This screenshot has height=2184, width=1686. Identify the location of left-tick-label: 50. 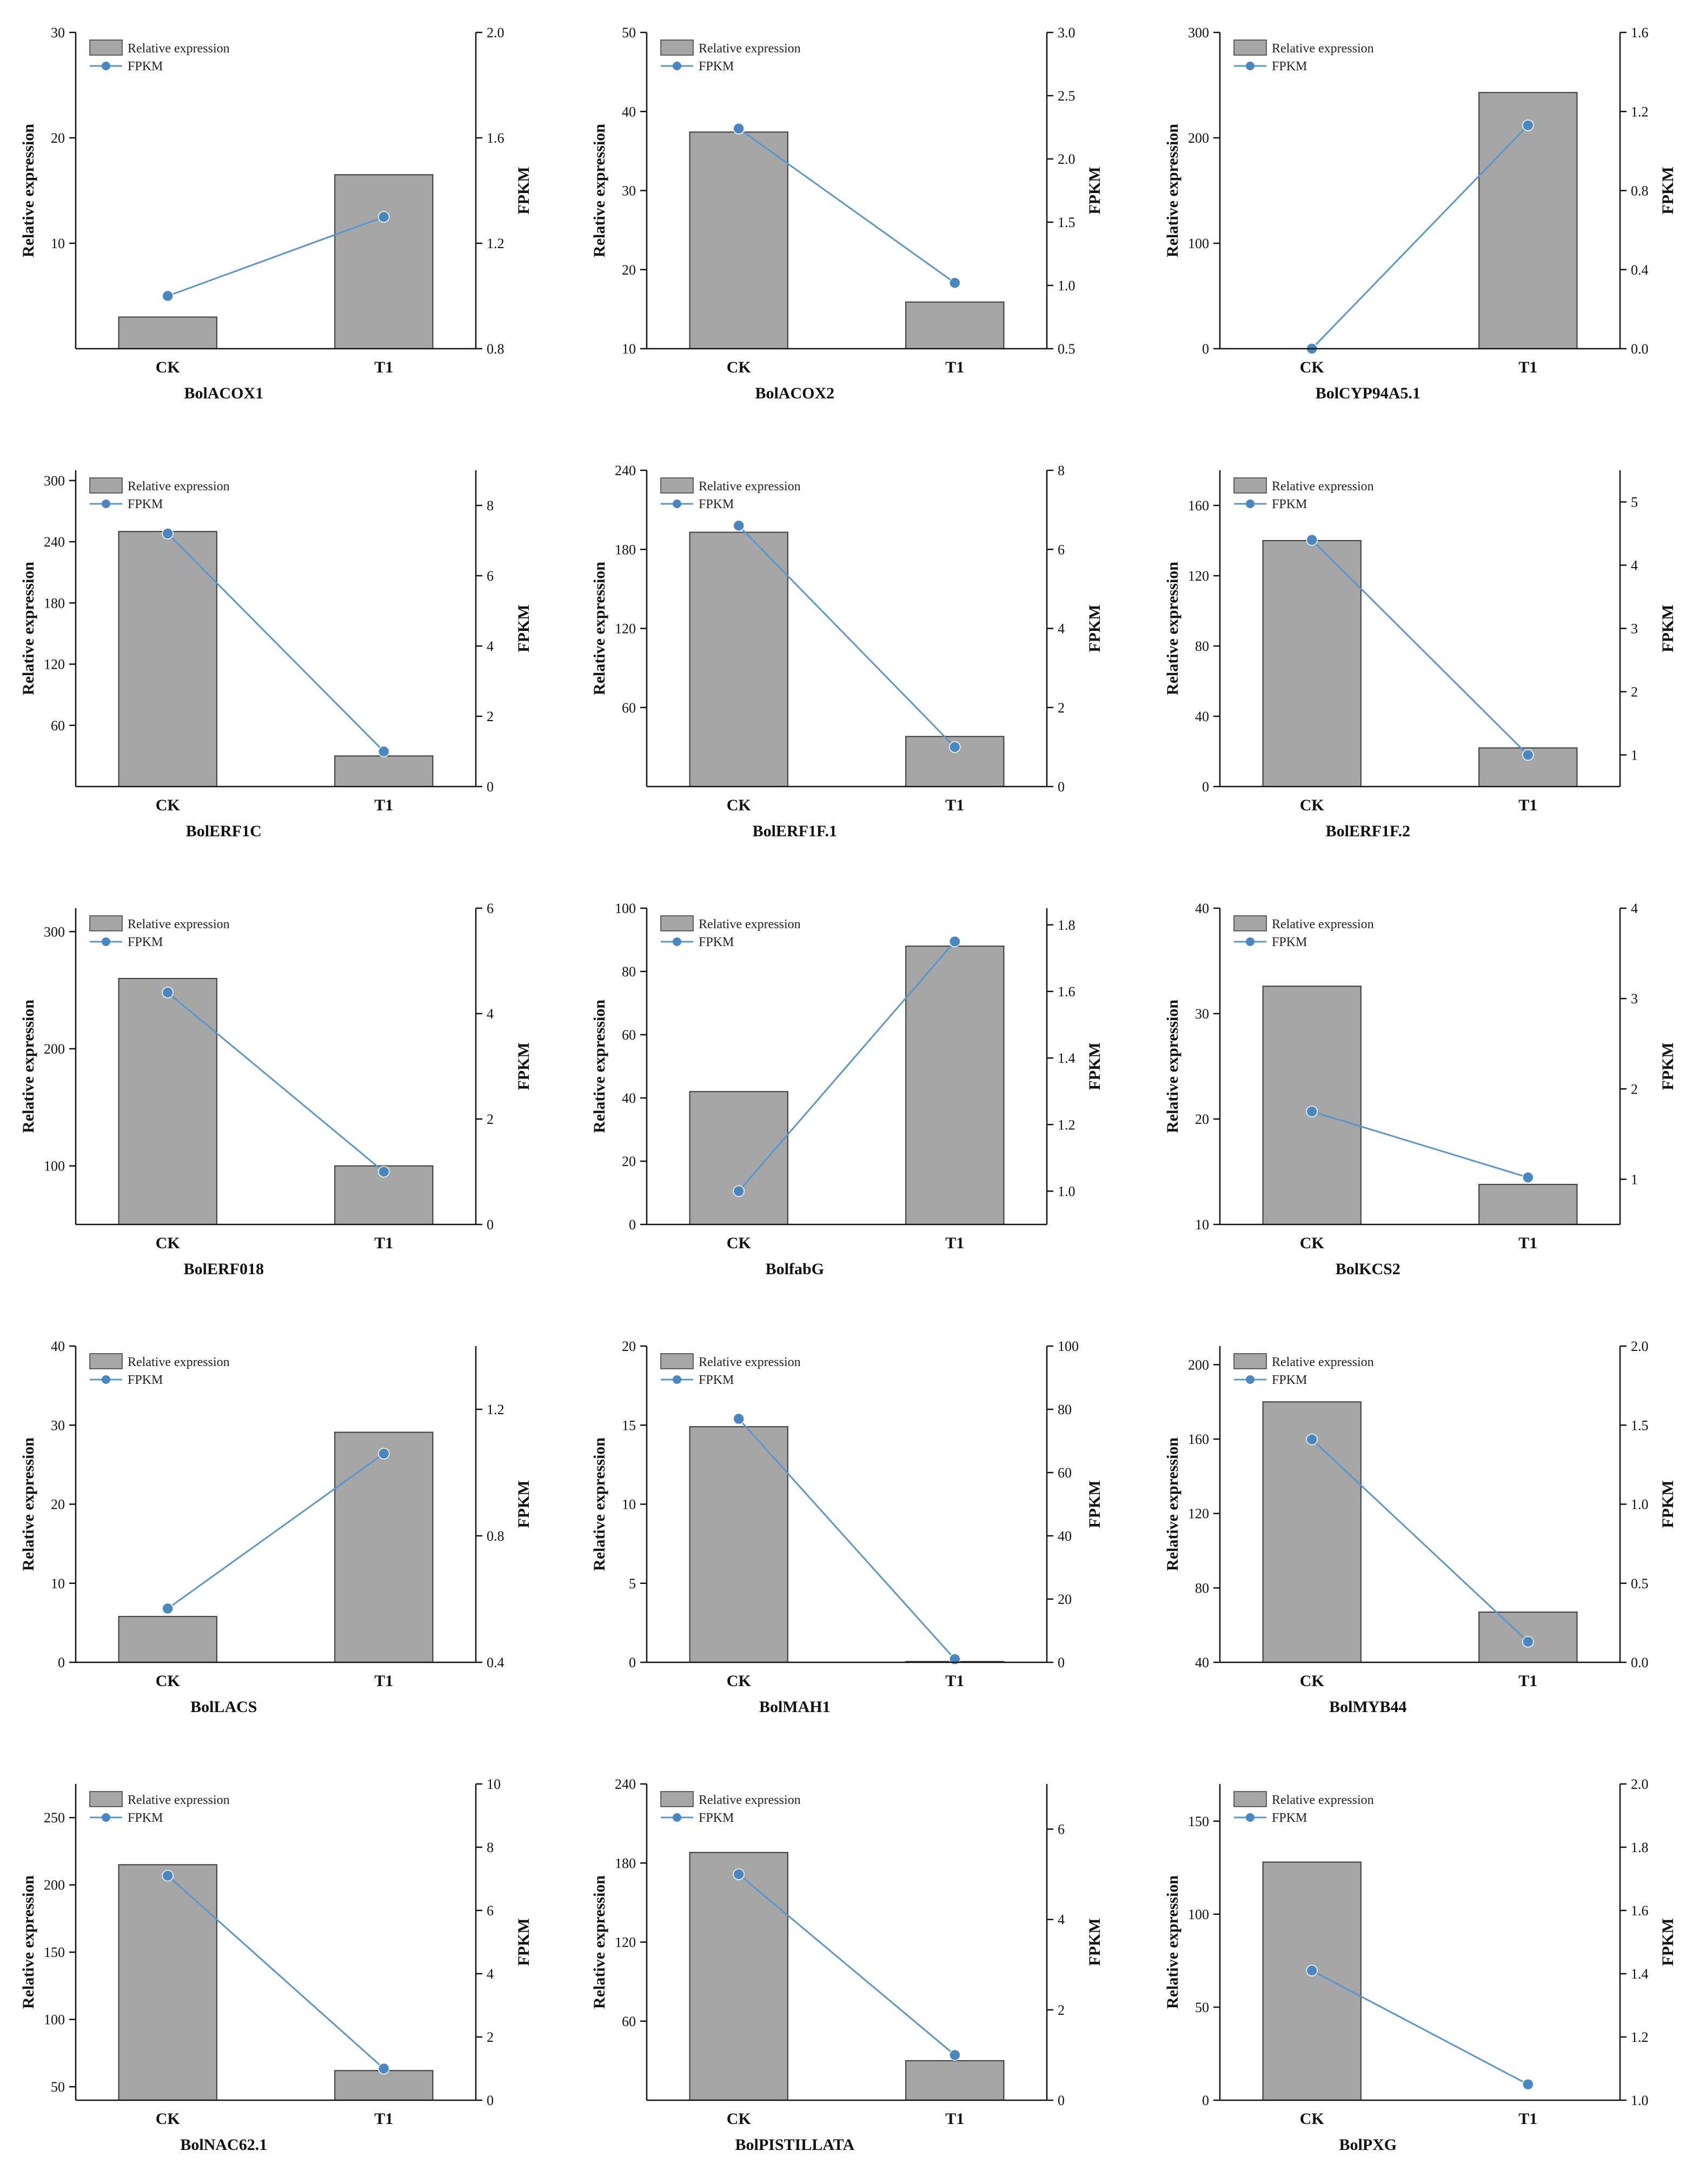
(58, 2087).